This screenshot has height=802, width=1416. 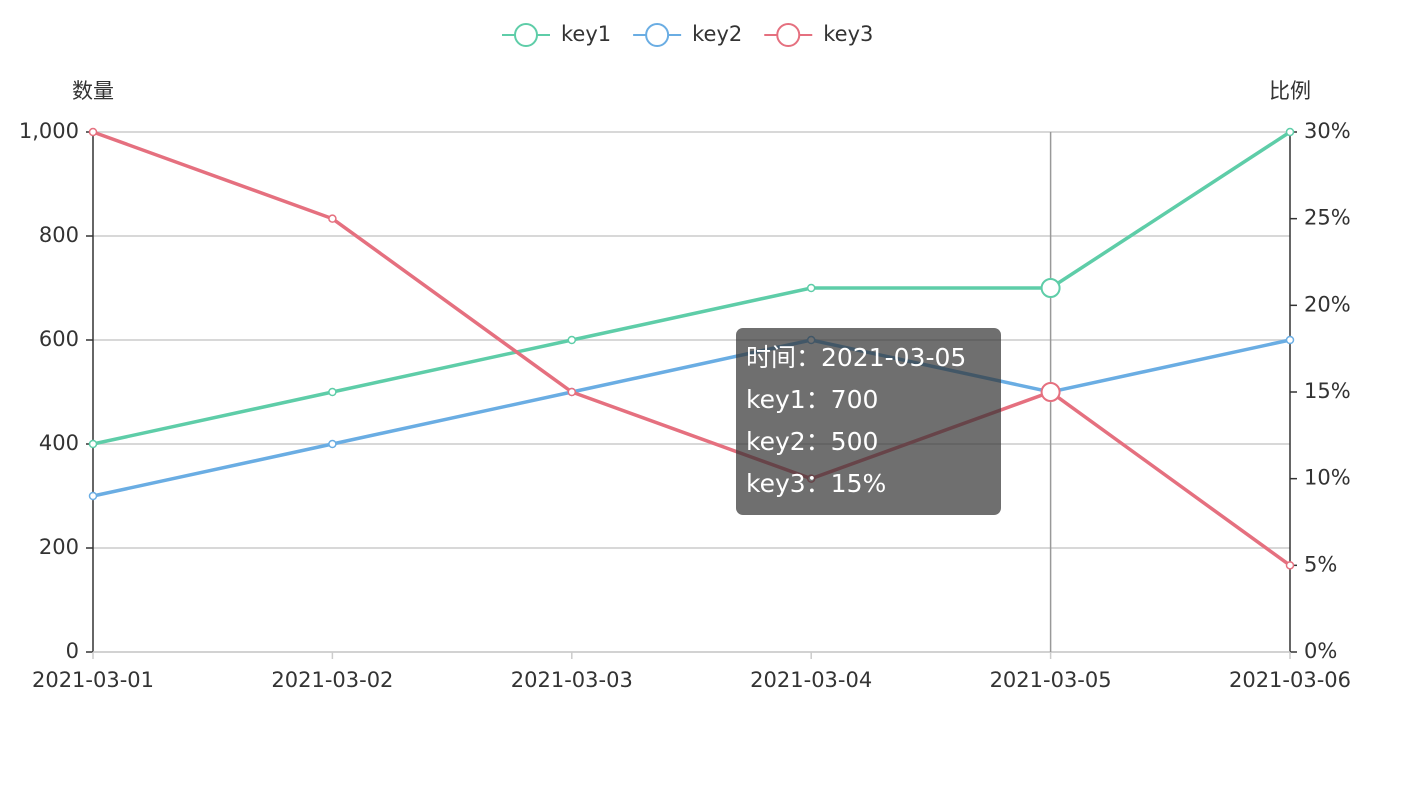 What do you see at coordinates (59, 339) in the screenshot?
I see `y-tick-label: 600` at bounding box center [59, 339].